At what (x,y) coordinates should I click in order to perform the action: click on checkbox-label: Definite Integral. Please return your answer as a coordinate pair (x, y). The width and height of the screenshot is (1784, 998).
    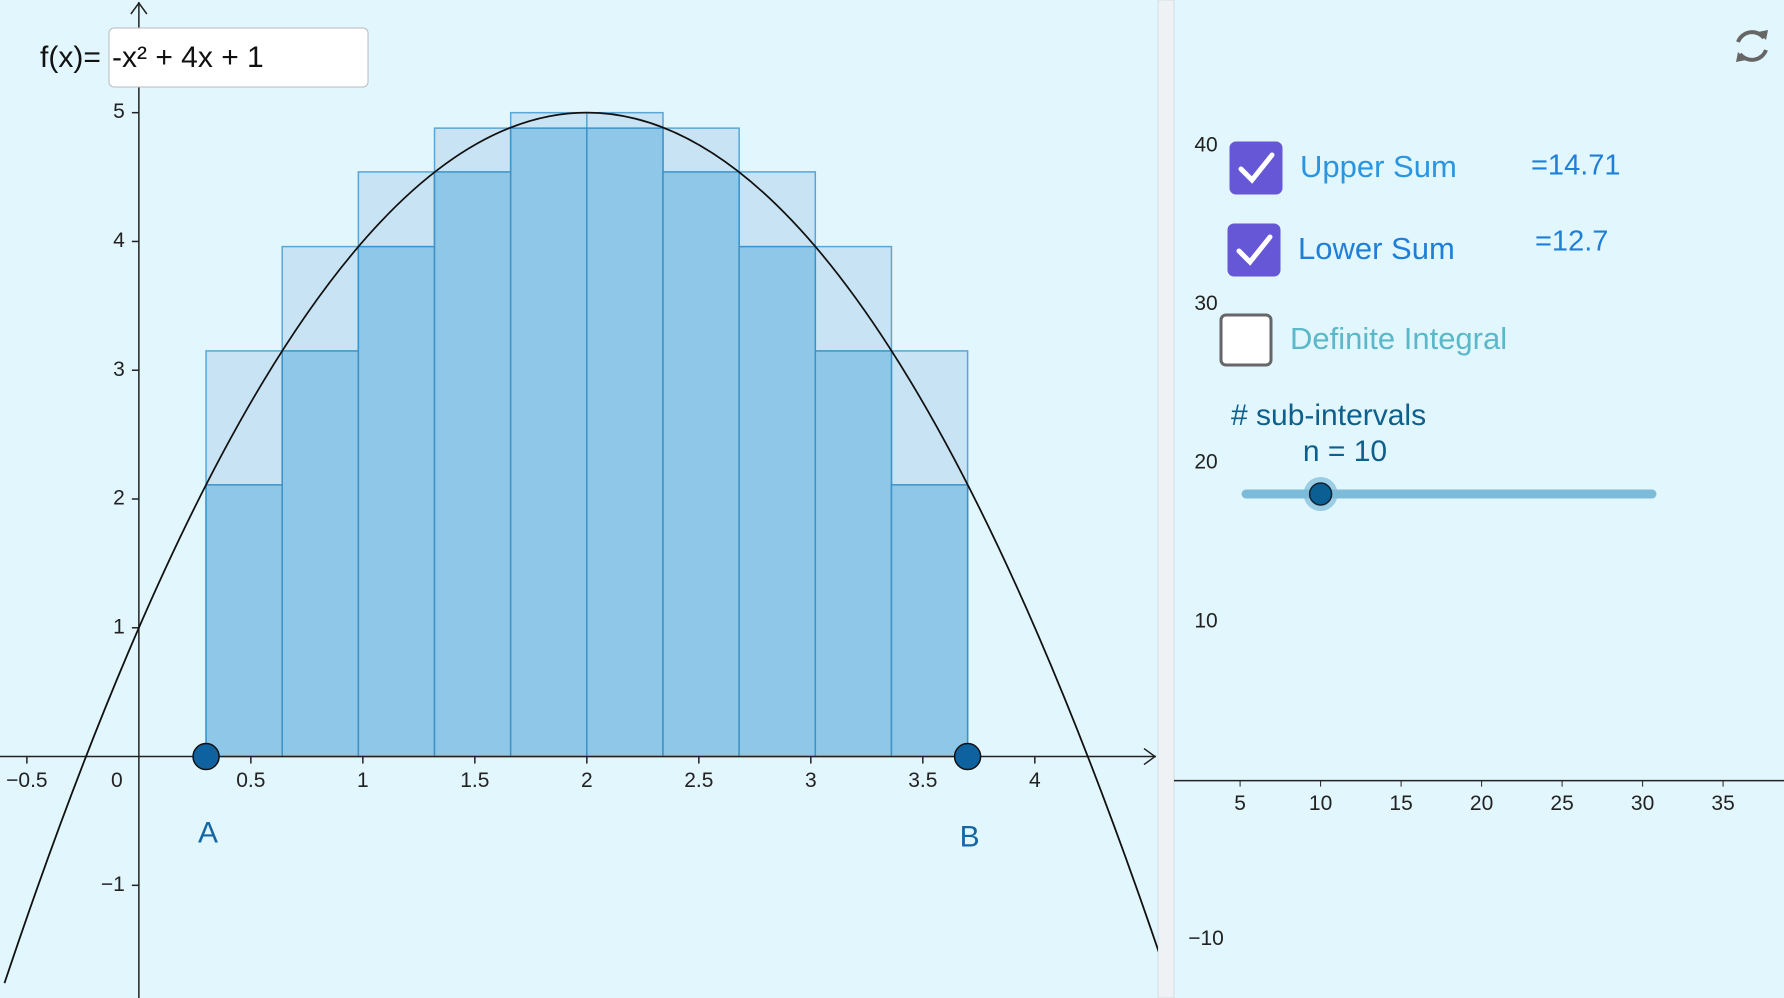
    Looking at the image, I should click on (1398, 338).